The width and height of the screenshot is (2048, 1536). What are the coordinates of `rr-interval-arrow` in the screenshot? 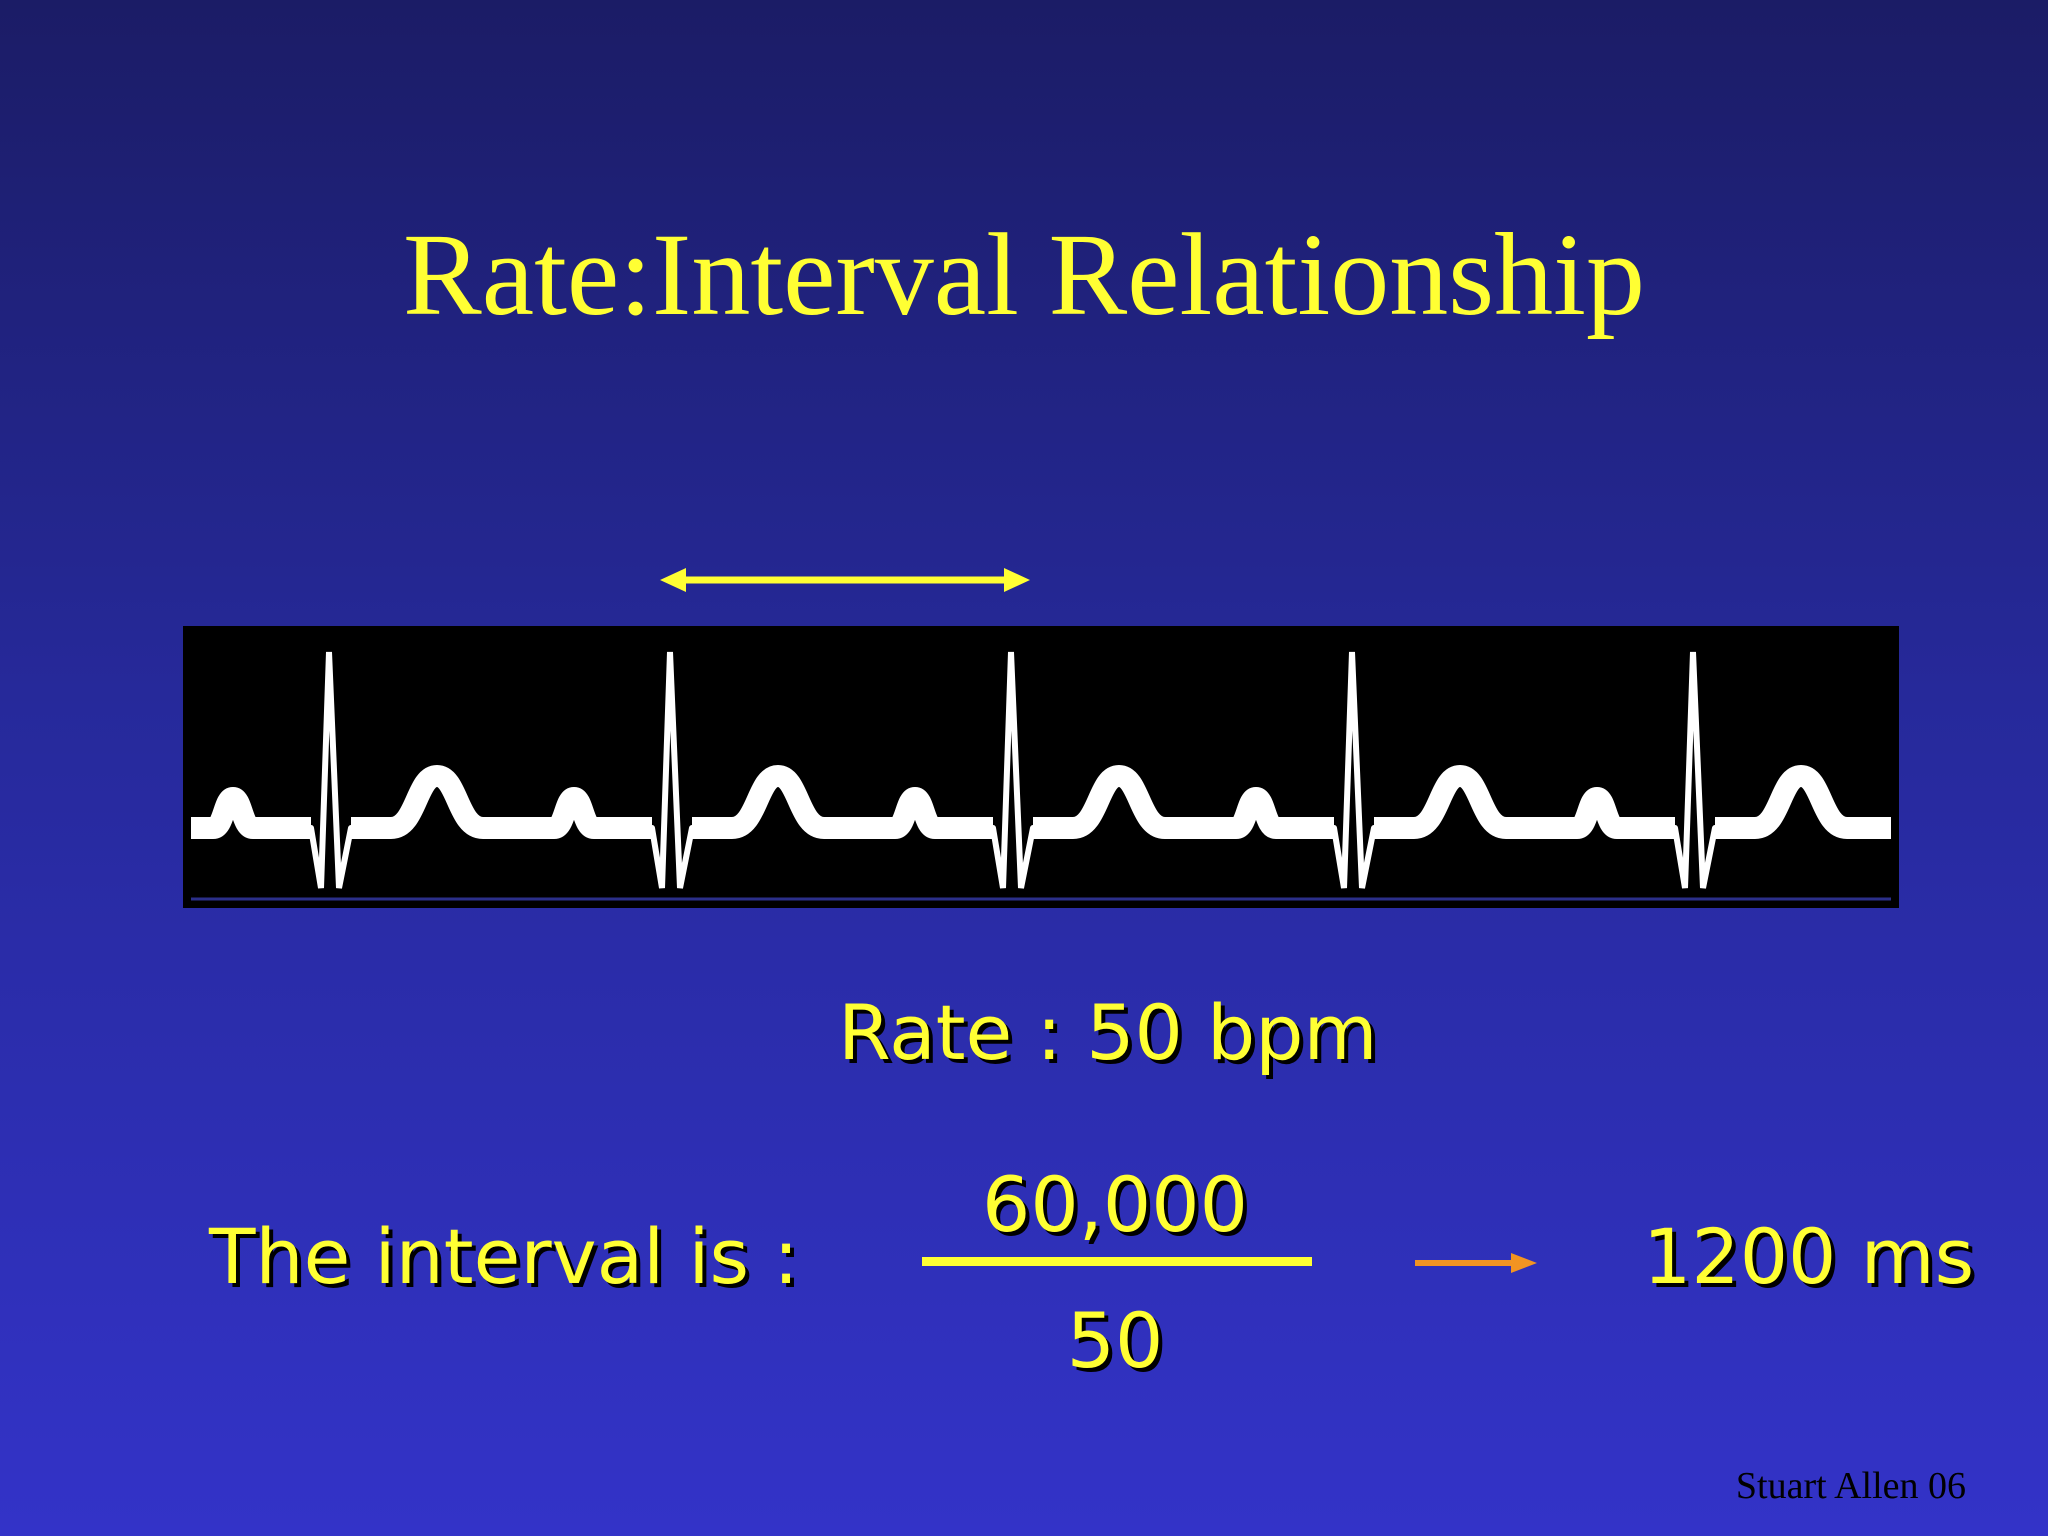 It's located at (845, 580).